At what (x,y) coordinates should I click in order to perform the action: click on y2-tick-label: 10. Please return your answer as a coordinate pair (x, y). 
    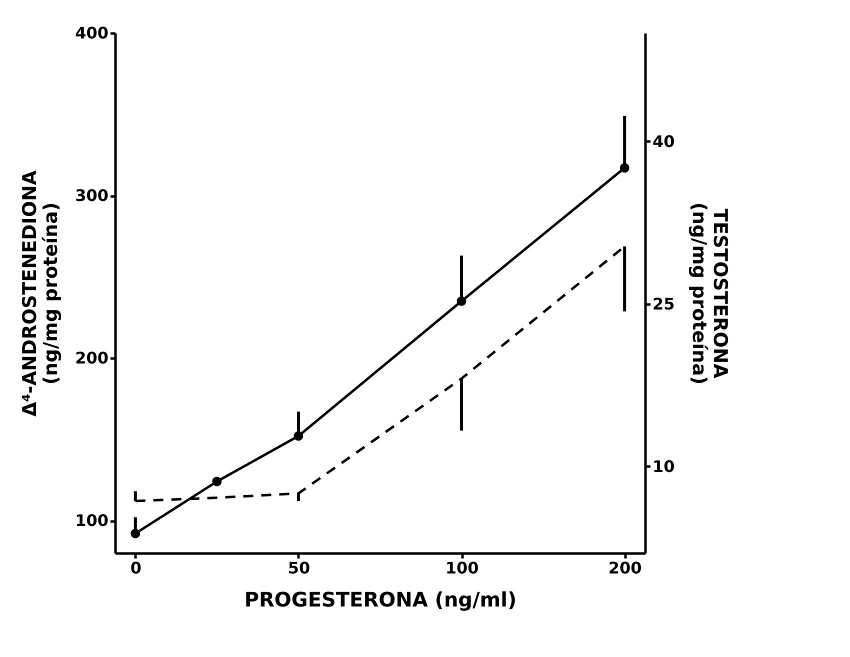
    Looking at the image, I should click on (663, 466).